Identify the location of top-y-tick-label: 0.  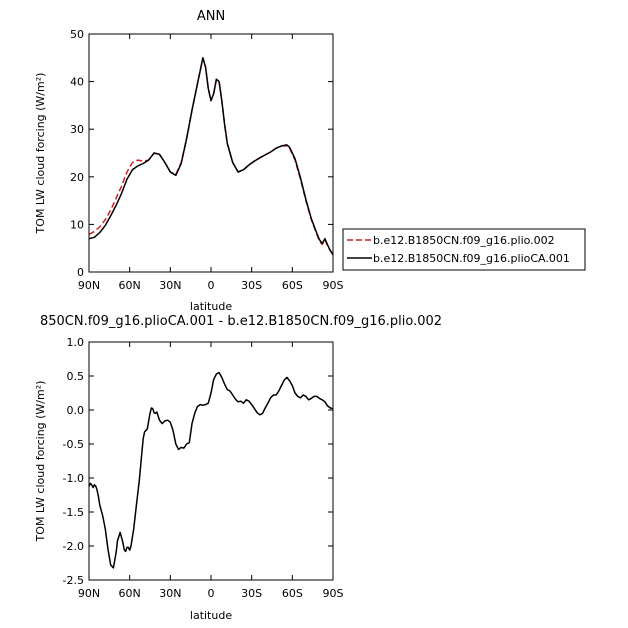
(80, 272).